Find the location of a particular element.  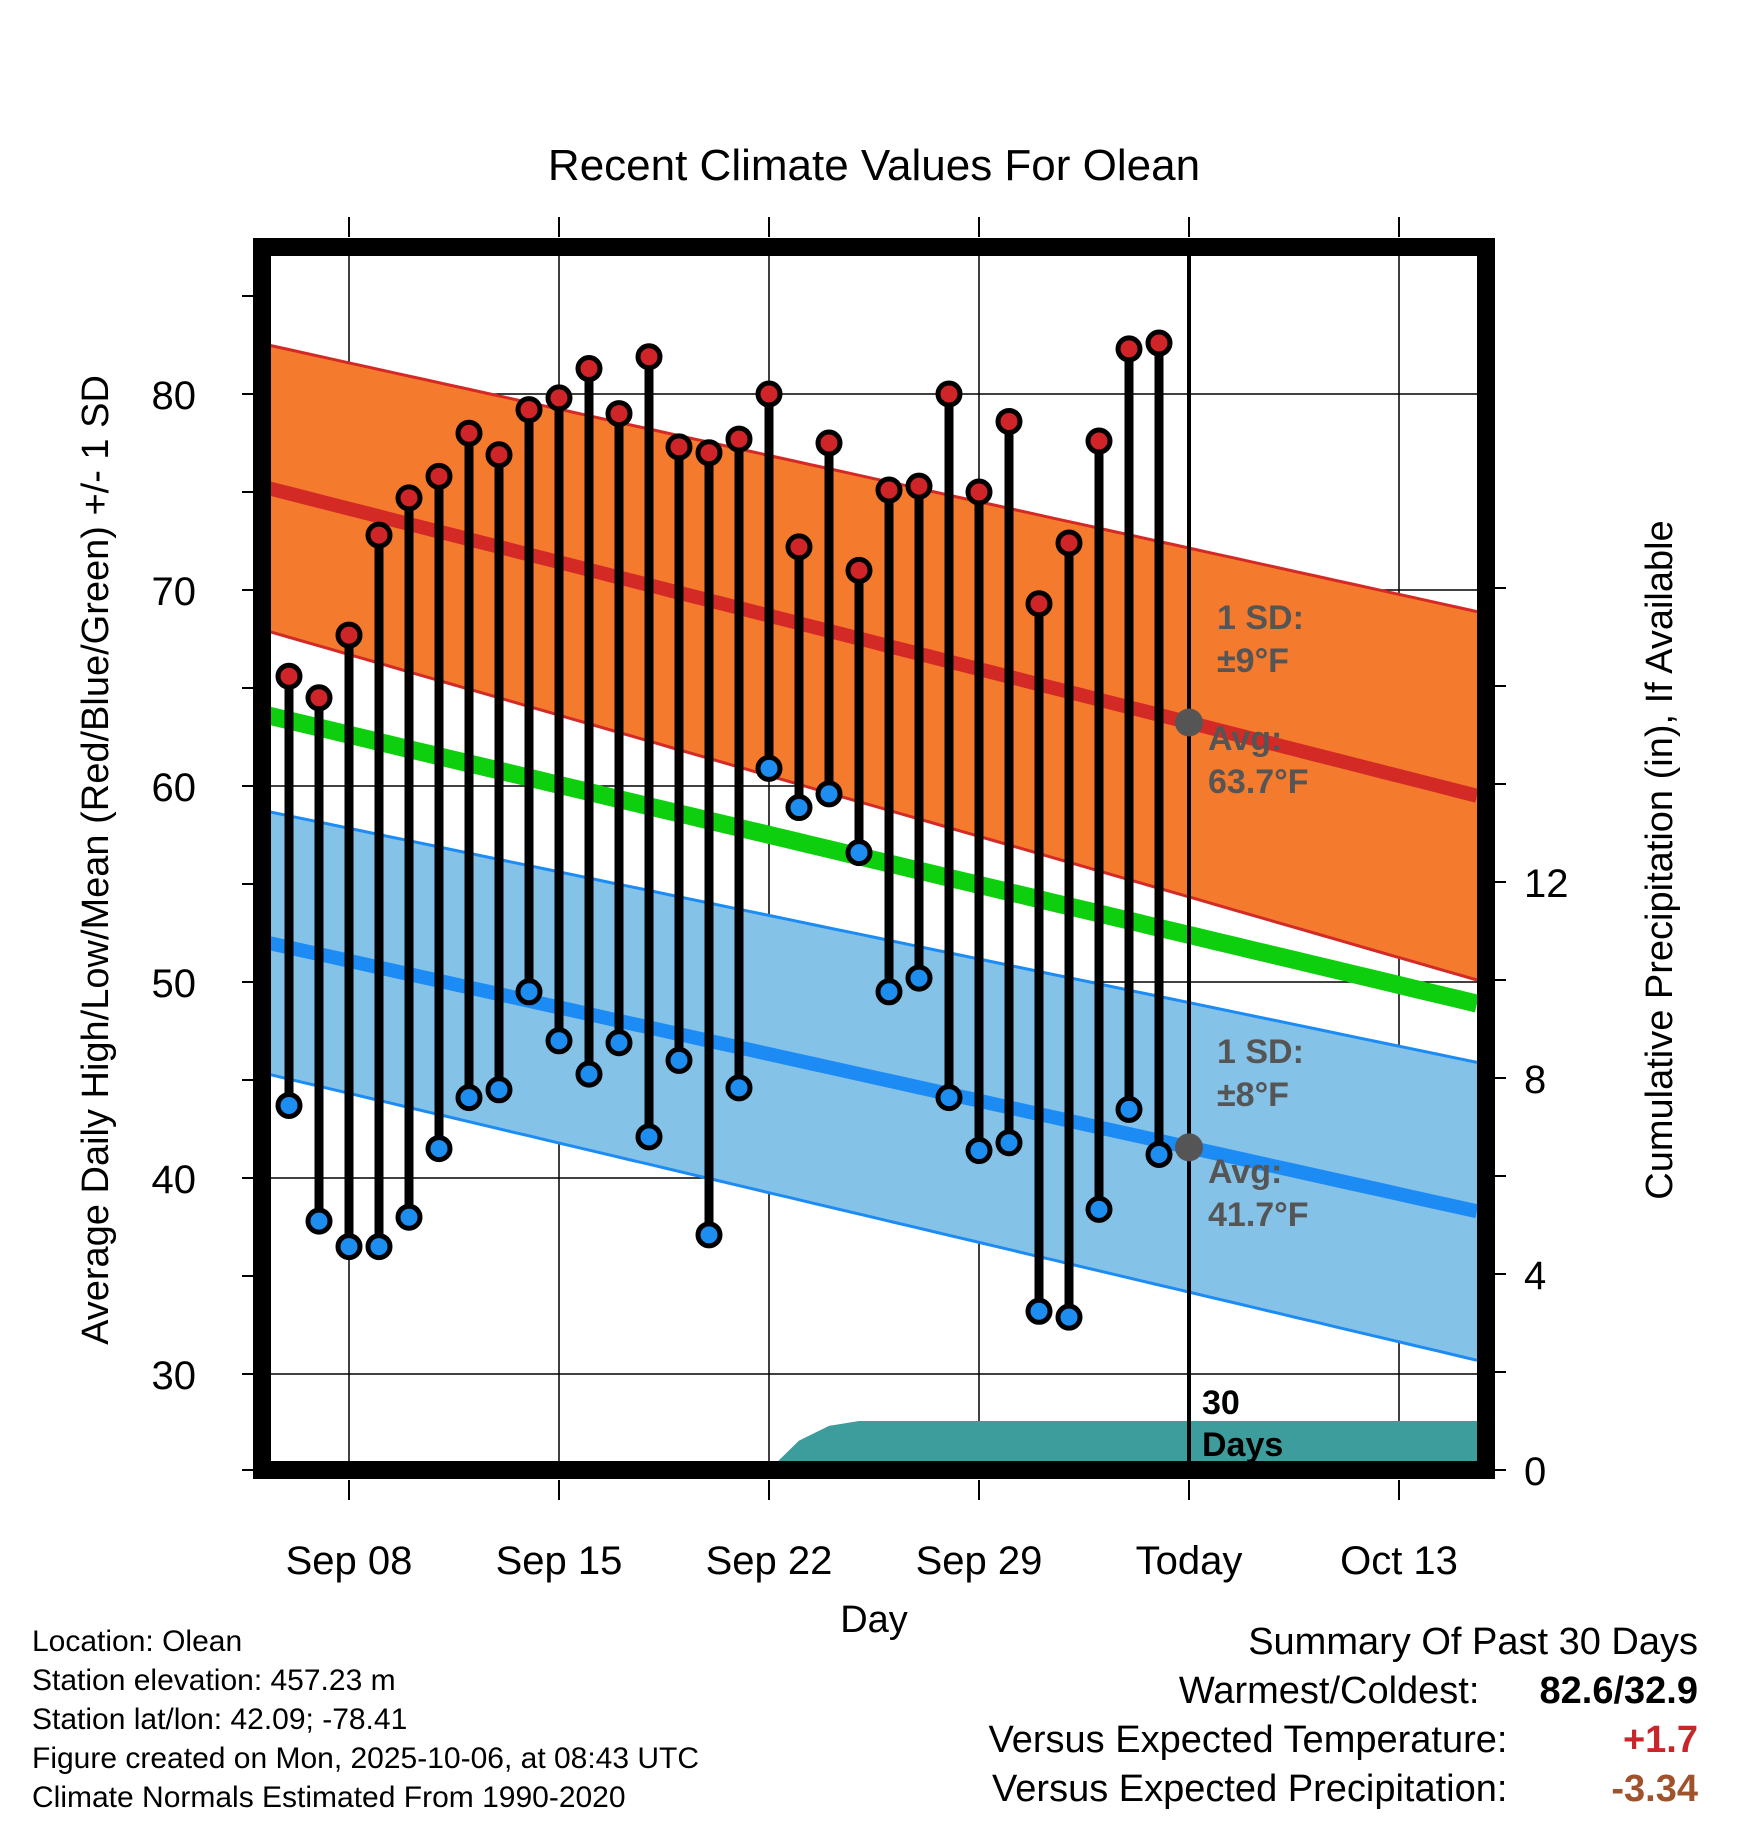

y-tick-label: 50 is located at coordinates (174, 984).